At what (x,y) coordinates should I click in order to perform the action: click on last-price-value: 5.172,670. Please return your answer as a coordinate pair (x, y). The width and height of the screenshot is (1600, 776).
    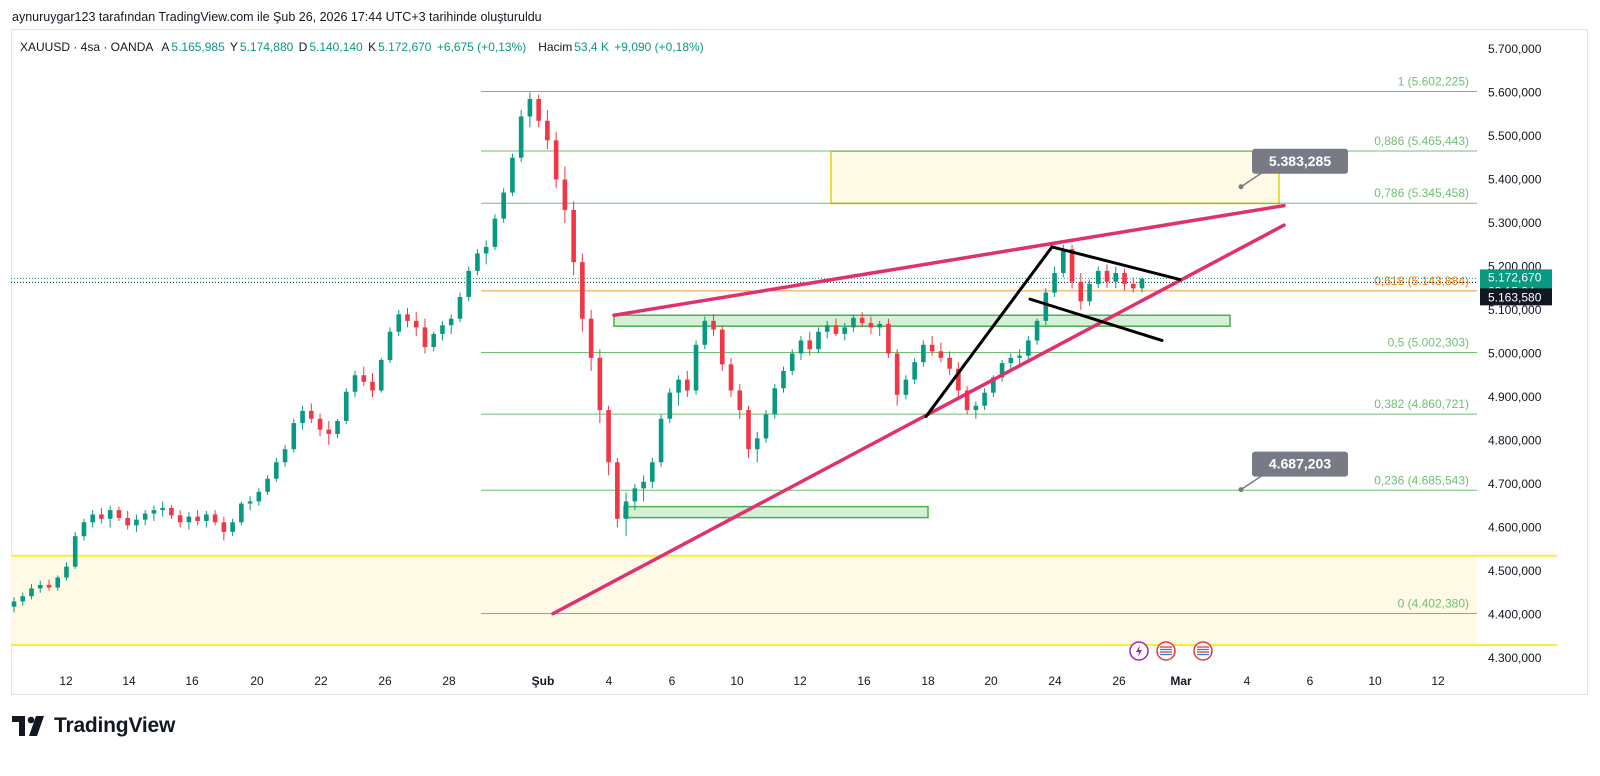
    Looking at the image, I should click on (1515, 277).